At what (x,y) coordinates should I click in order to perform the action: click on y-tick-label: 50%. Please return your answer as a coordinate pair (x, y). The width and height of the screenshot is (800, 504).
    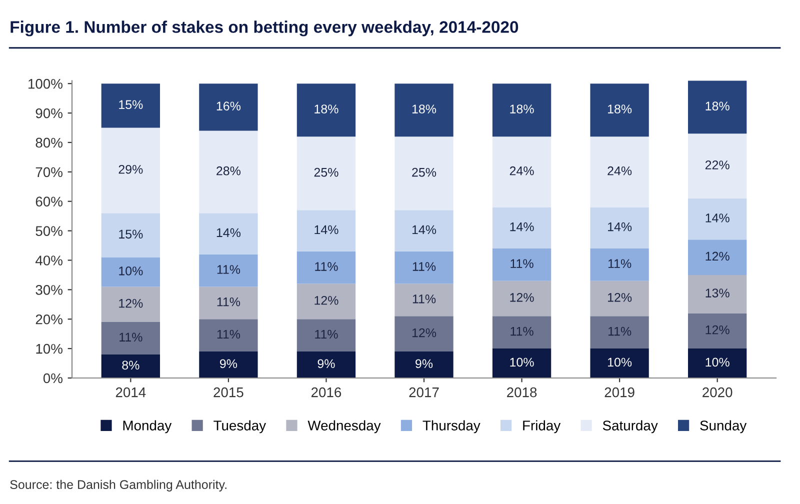
    Looking at the image, I should click on (49, 231).